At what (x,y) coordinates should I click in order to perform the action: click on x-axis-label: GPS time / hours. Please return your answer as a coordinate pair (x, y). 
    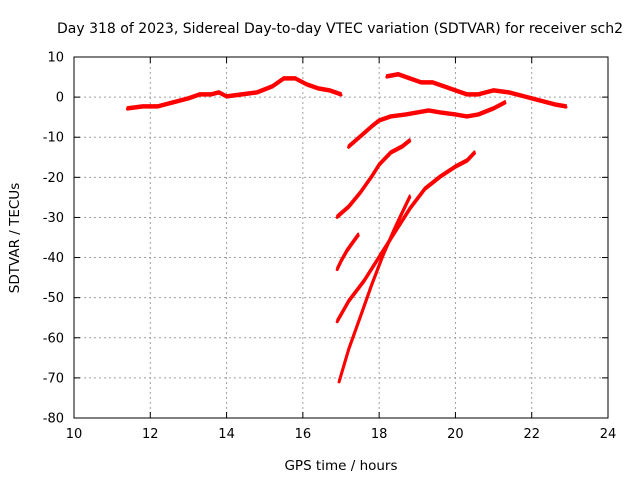
    Looking at the image, I should click on (340, 466).